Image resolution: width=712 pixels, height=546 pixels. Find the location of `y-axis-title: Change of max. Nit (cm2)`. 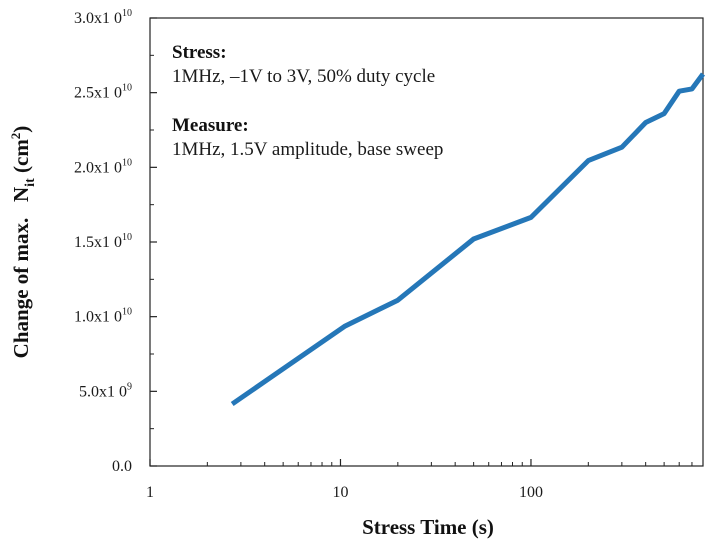

y-axis-title: Change of max. Nit (cm2) is located at coordinates (23, 242).